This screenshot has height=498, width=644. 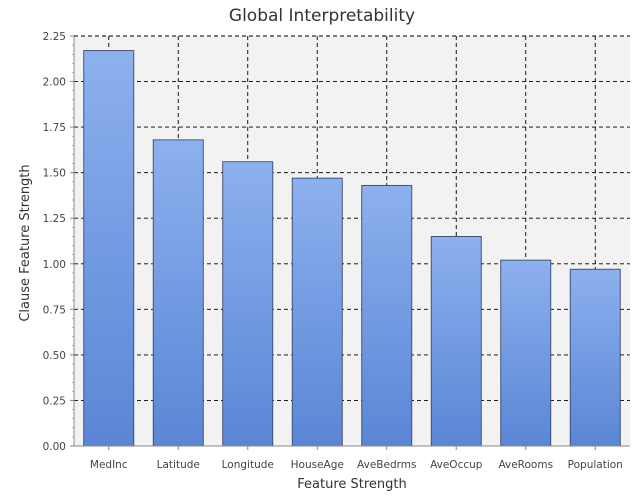 What do you see at coordinates (317, 312) in the screenshot?
I see `bar-houseage` at bounding box center [317, 312].